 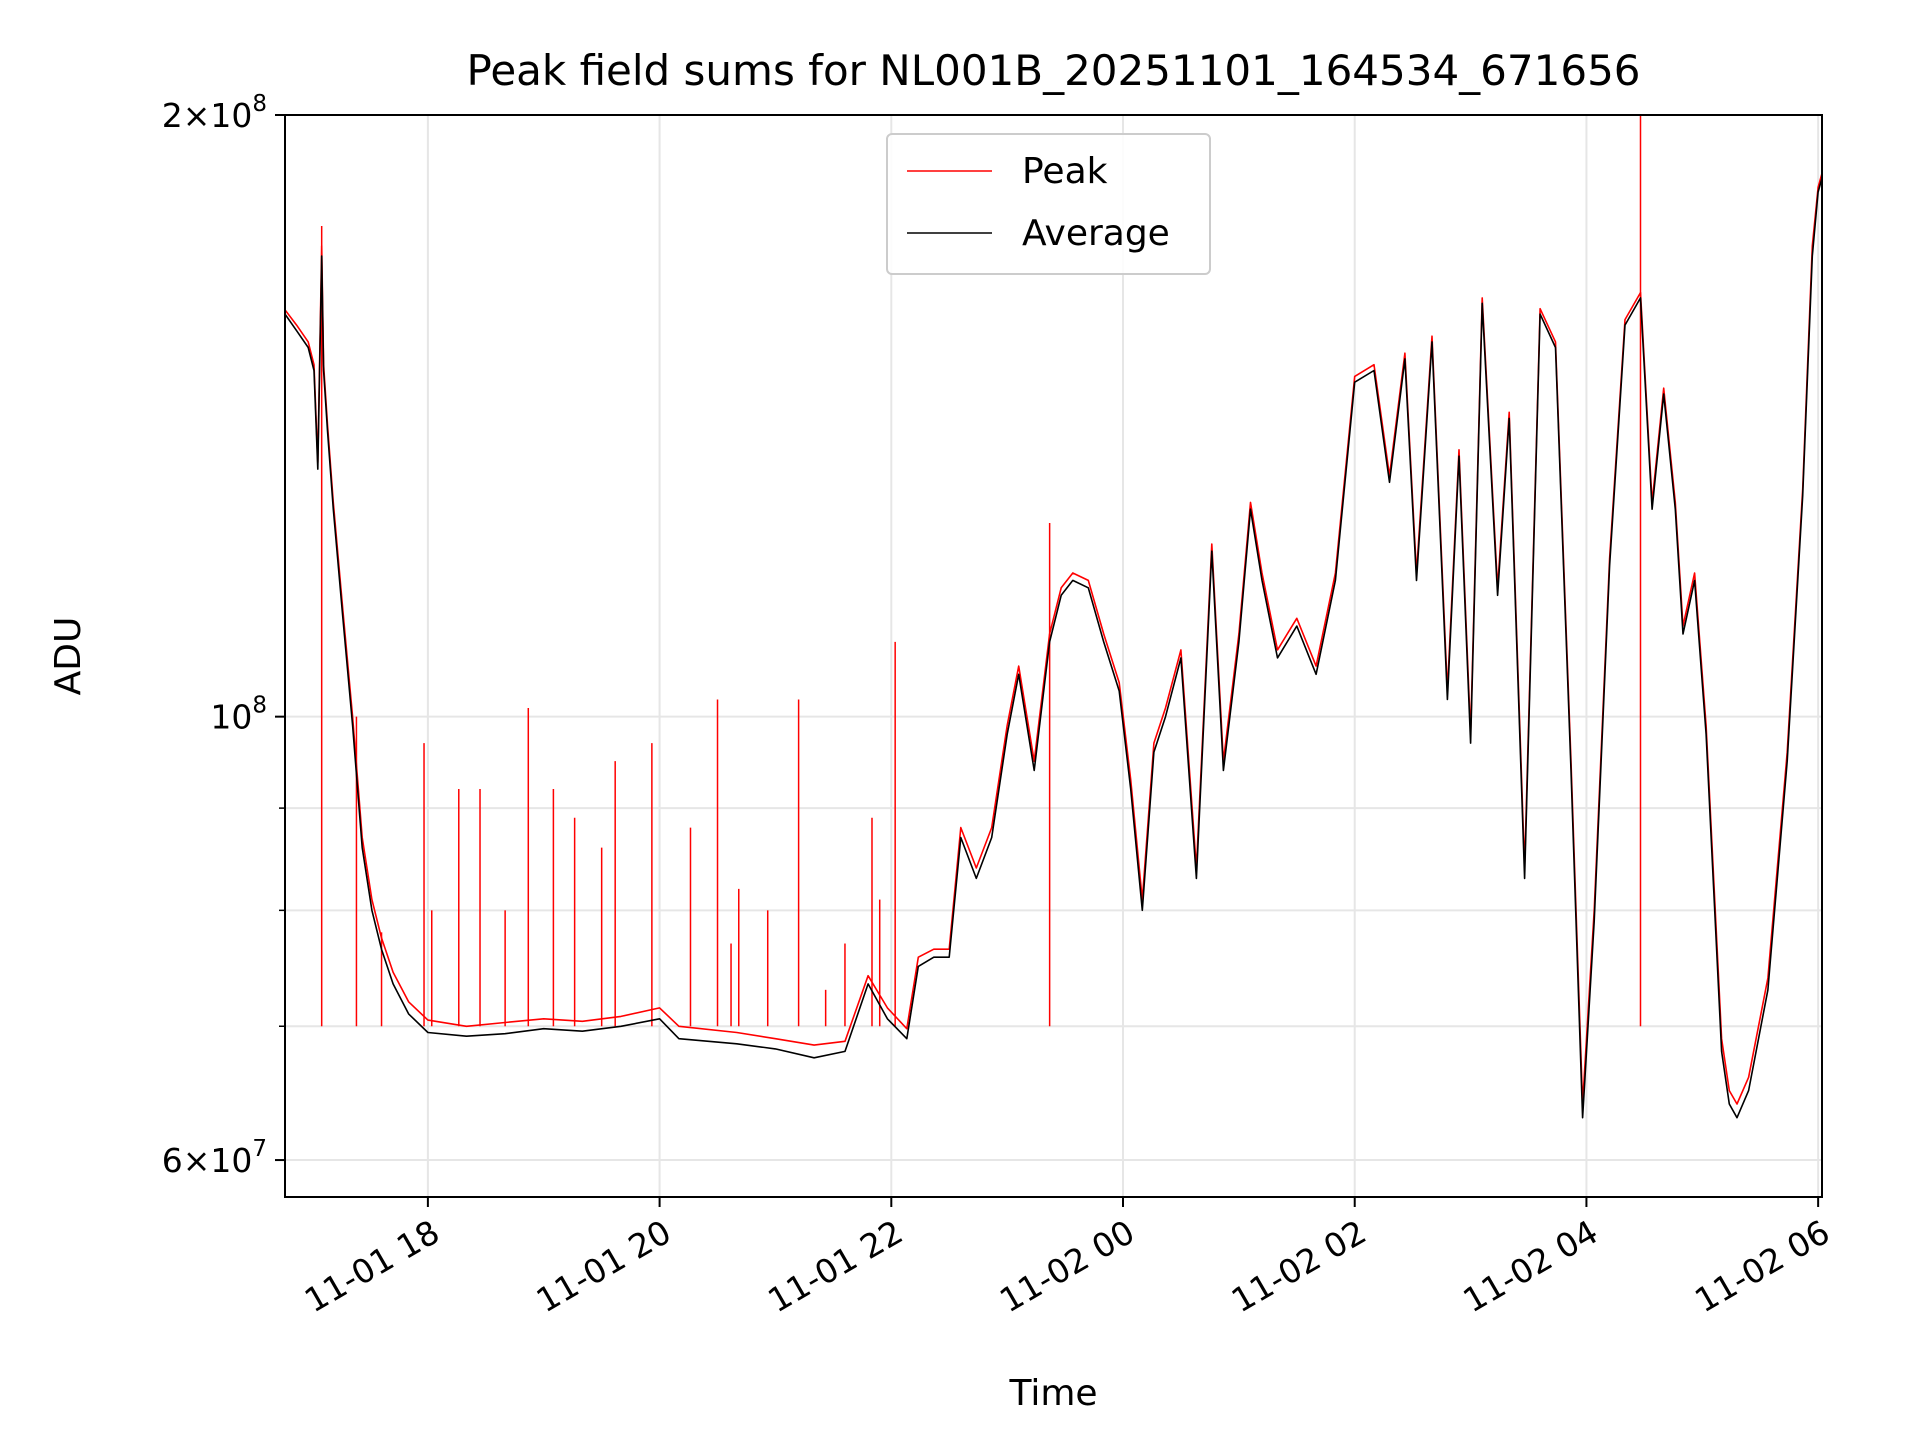 What do you see at coordinates (68, 656) in the screenshot?
I see `y-axis-label: ADU` at bounding box center [68, 656].